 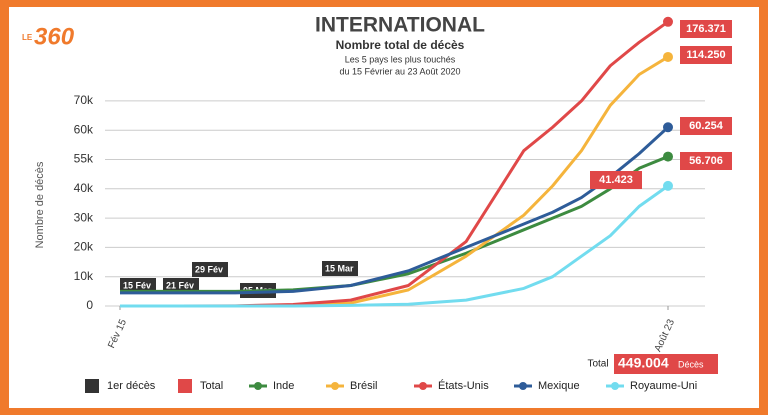 I want to click on total-box, so click(x=666, y=364).